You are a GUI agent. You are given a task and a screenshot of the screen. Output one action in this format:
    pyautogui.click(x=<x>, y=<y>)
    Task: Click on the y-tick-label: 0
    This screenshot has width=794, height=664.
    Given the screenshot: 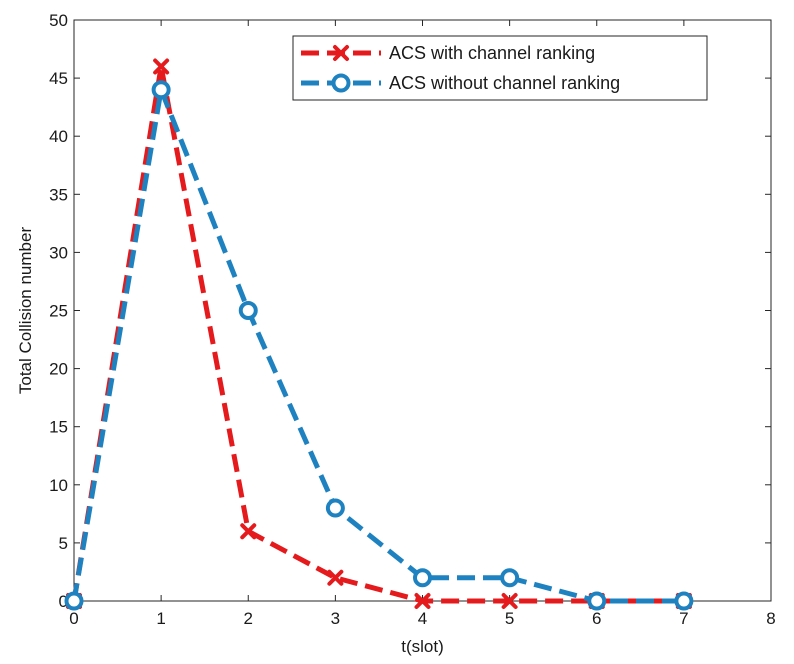 What is the action you would take?
    pyautogui.click(x=63, y=601)
    